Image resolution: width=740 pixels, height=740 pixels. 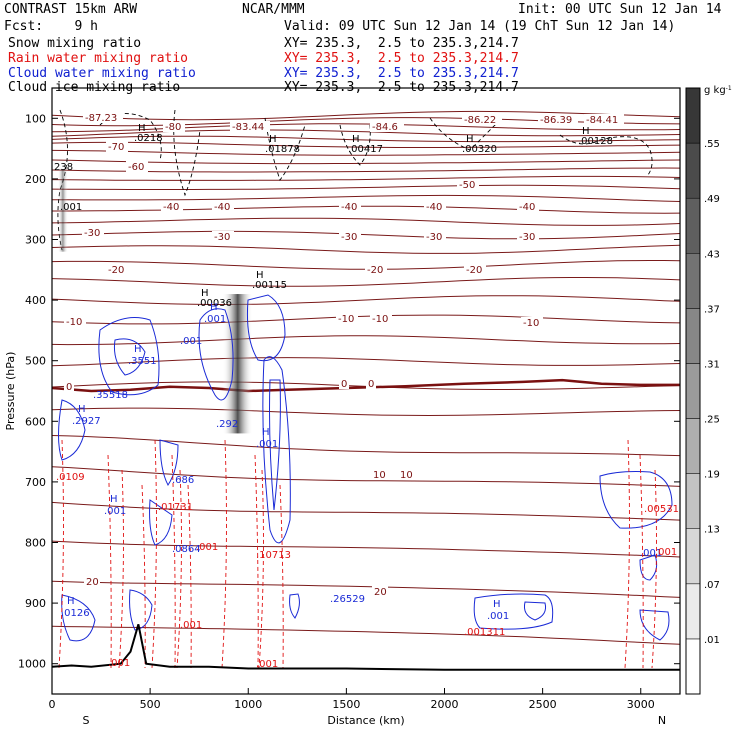 What do you see at coordinates (484, 632) in the screenshot?
I see `rain-label: .001311` at bounding box center [484, 632].